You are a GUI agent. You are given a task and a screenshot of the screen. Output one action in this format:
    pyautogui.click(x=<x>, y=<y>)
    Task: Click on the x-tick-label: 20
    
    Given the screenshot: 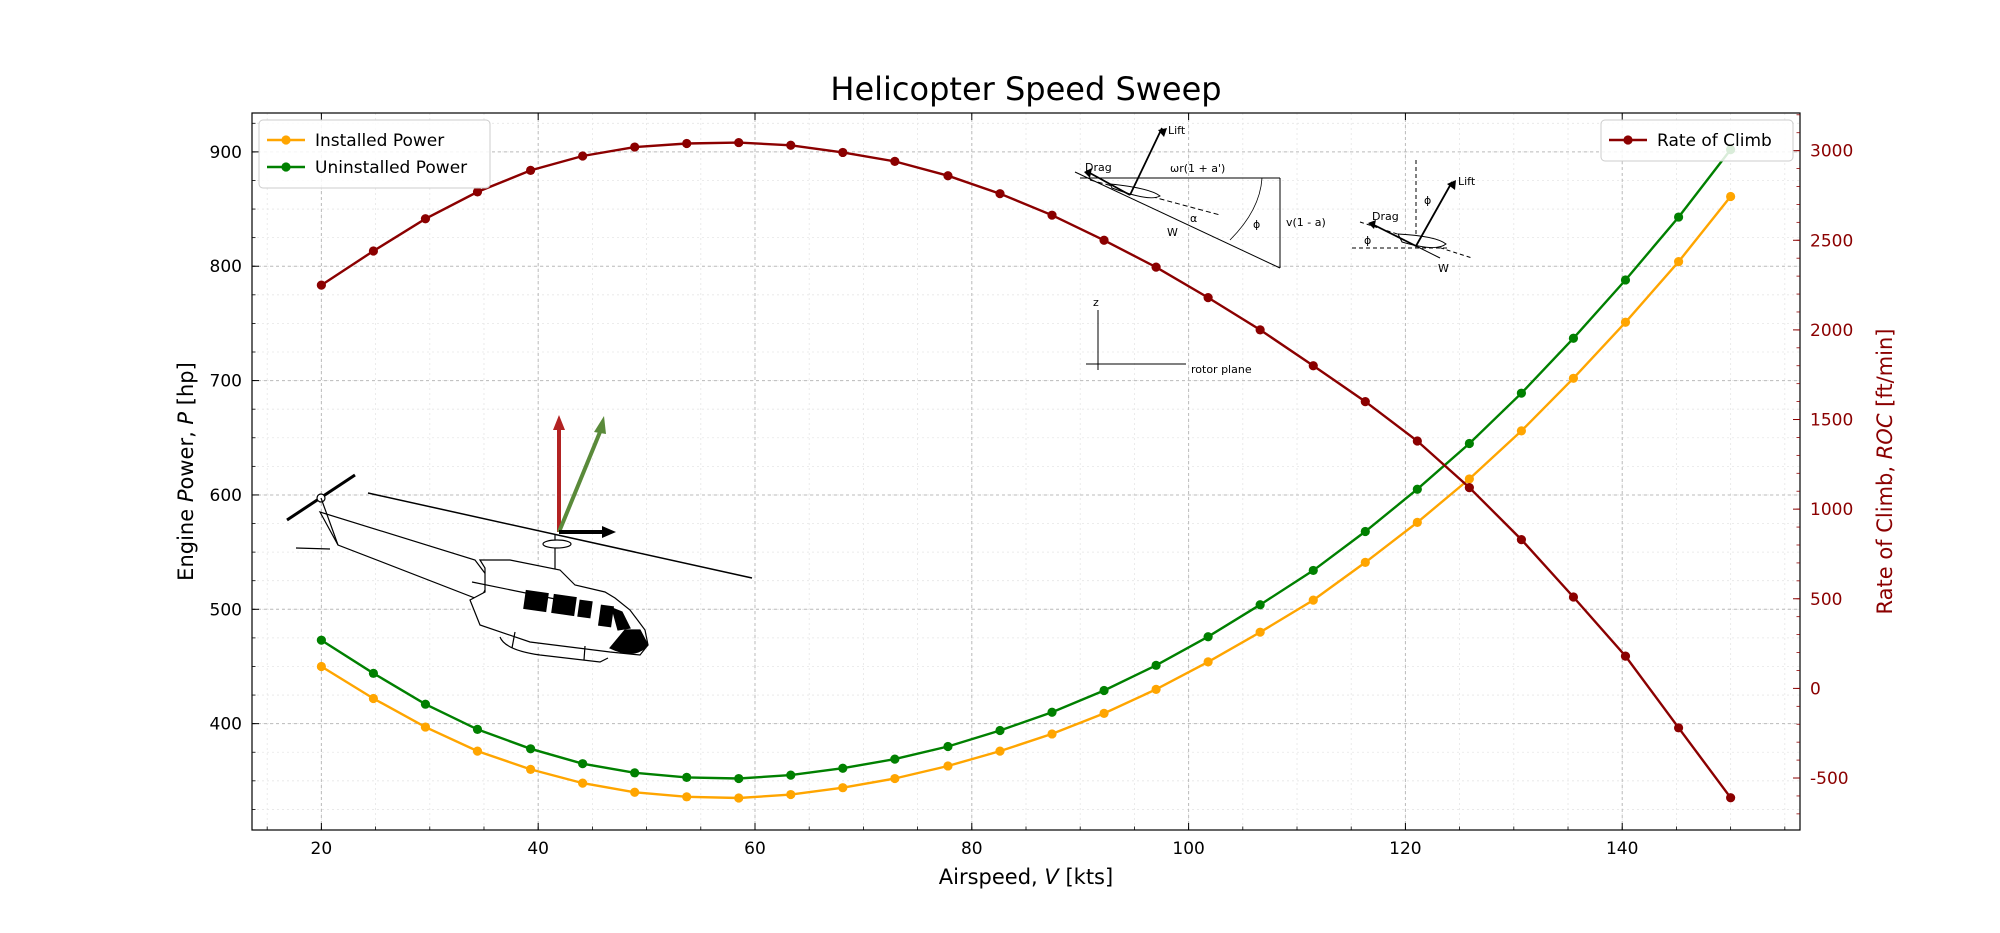 What is the action you would take?
    pyautogui.click(x=322, y=849)
    